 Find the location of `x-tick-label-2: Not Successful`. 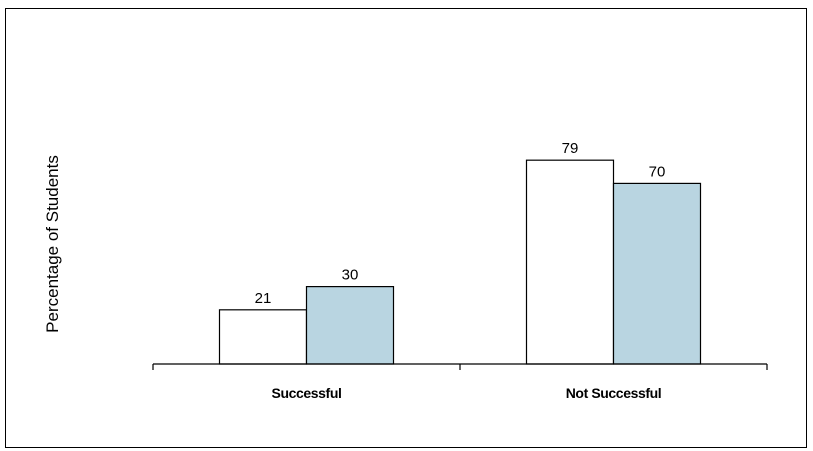

x-tick-label-2: Not Successful is located at coordinates (614, 393).